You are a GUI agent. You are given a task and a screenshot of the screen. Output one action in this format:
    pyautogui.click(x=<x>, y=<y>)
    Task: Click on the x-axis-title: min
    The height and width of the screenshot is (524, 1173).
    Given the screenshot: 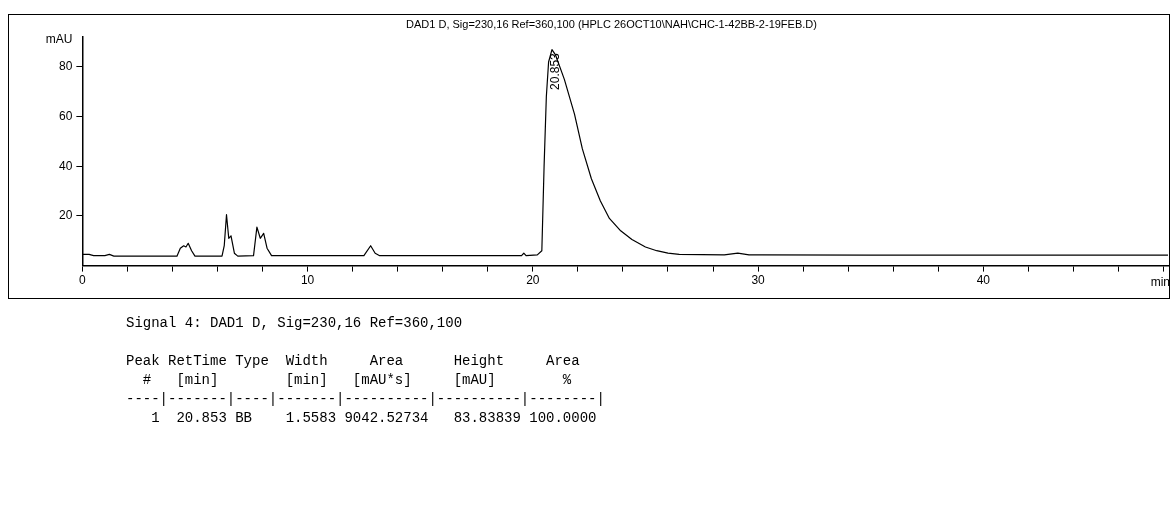 What is the action you would take?
    pyautogui.click(x=1160, y=281)
    